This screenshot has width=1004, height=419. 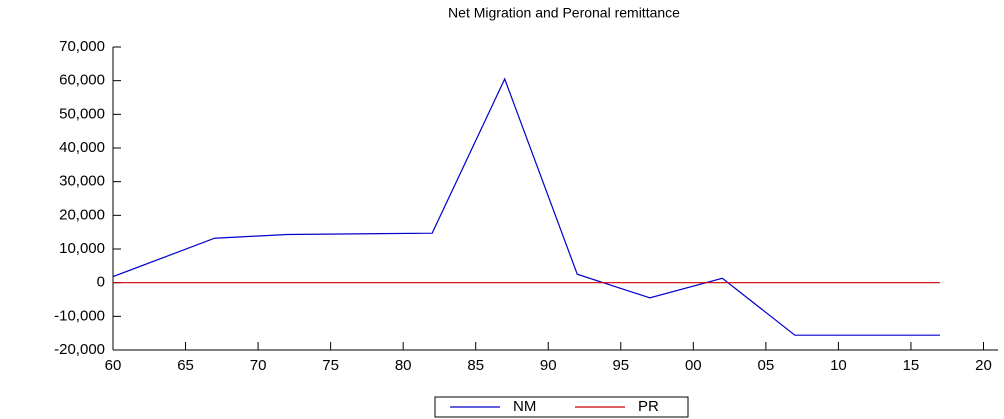 I want to click on chart-title: Net Migration and Peronal remittance, so click(x=564, y=13).